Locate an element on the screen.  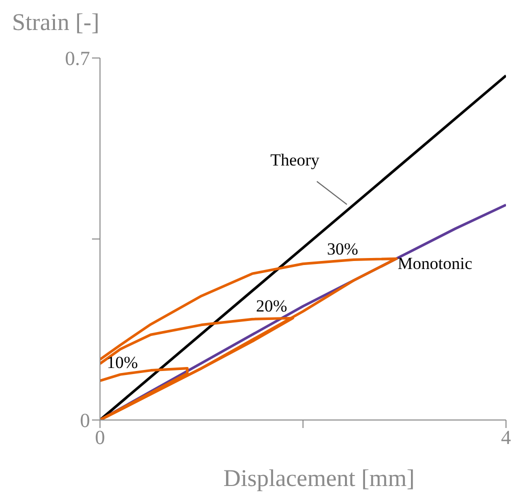
y-tick-label: 0.7 is located at coordinates (77, 59).